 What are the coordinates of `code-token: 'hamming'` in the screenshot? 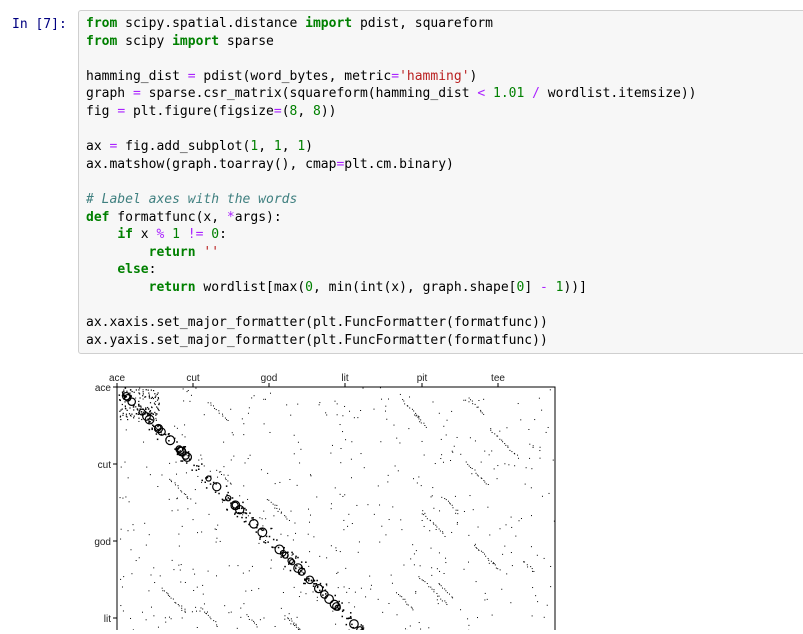 It's located at (434, 76).